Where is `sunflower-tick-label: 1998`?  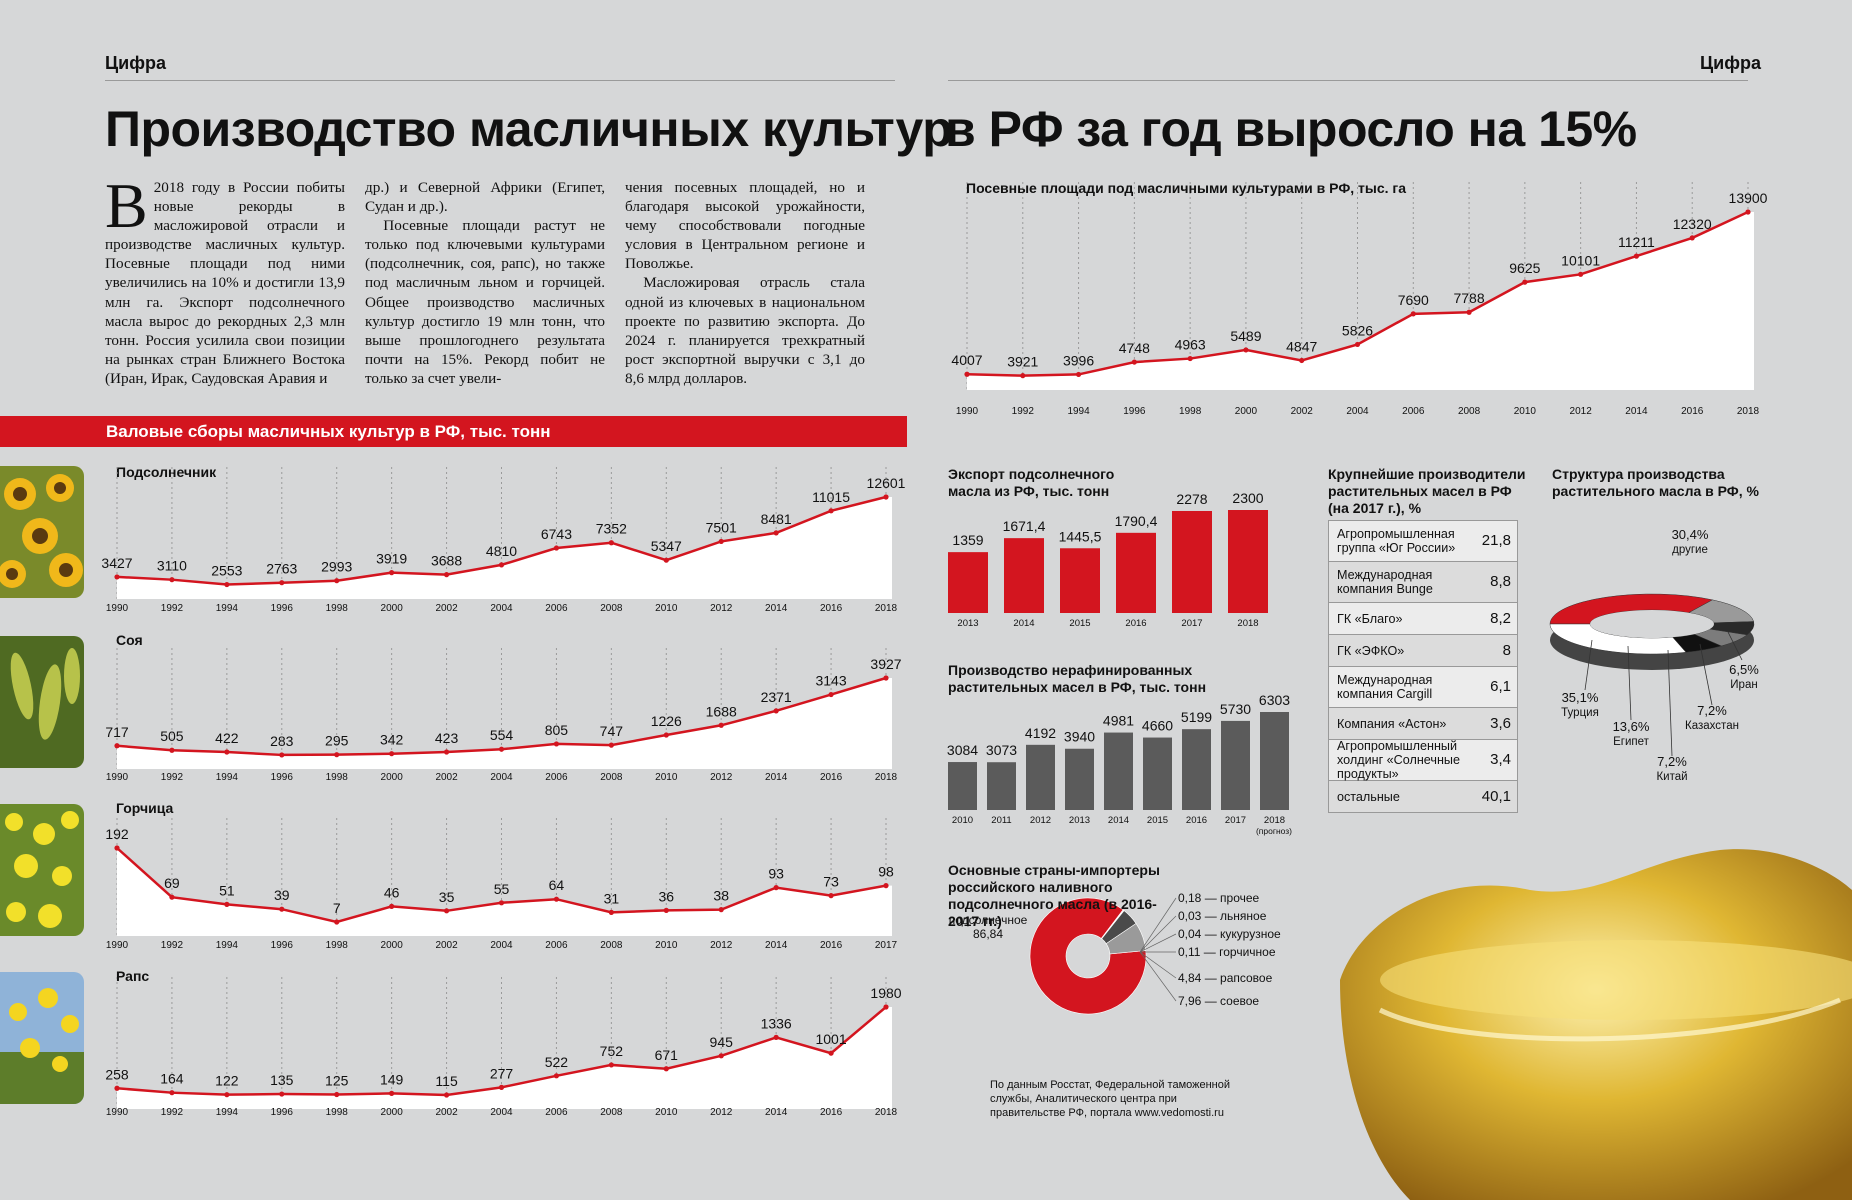
sunflower-tick-label: 1998 is located at coordinates (337, 608).